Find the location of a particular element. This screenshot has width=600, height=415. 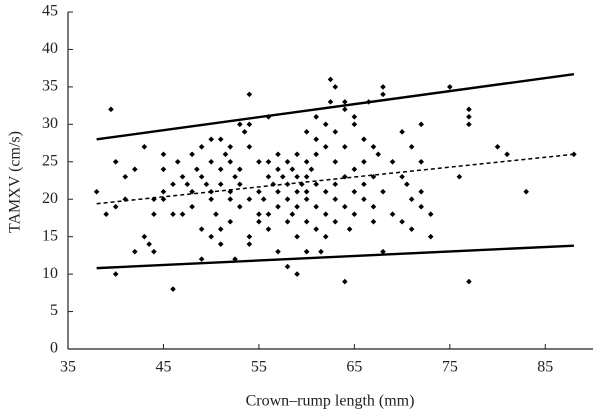

trend-line is located at coordinates (335, 179).